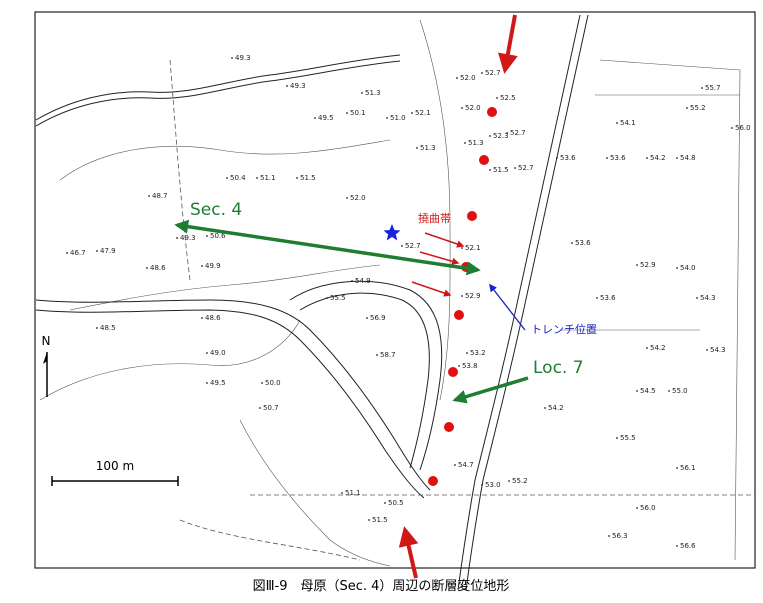 The image size is (763, 603). Describe the element at coordinates (680, 391) in the screenshot. I see `spot-height: 55.0` at that location.